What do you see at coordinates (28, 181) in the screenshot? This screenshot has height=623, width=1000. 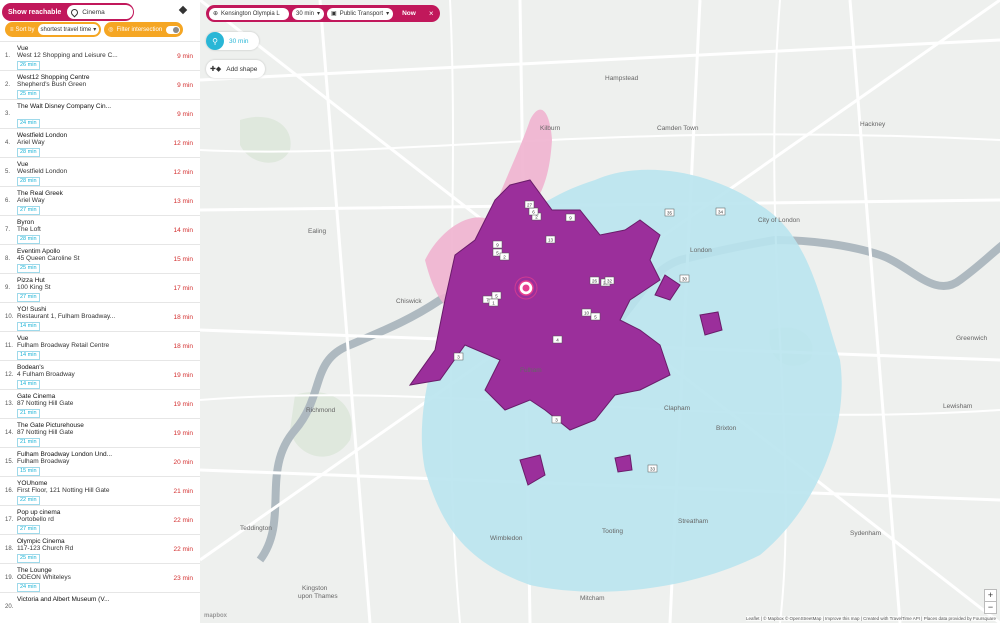 I see `result-badge: 28 min` at bounding box center [28, 181].